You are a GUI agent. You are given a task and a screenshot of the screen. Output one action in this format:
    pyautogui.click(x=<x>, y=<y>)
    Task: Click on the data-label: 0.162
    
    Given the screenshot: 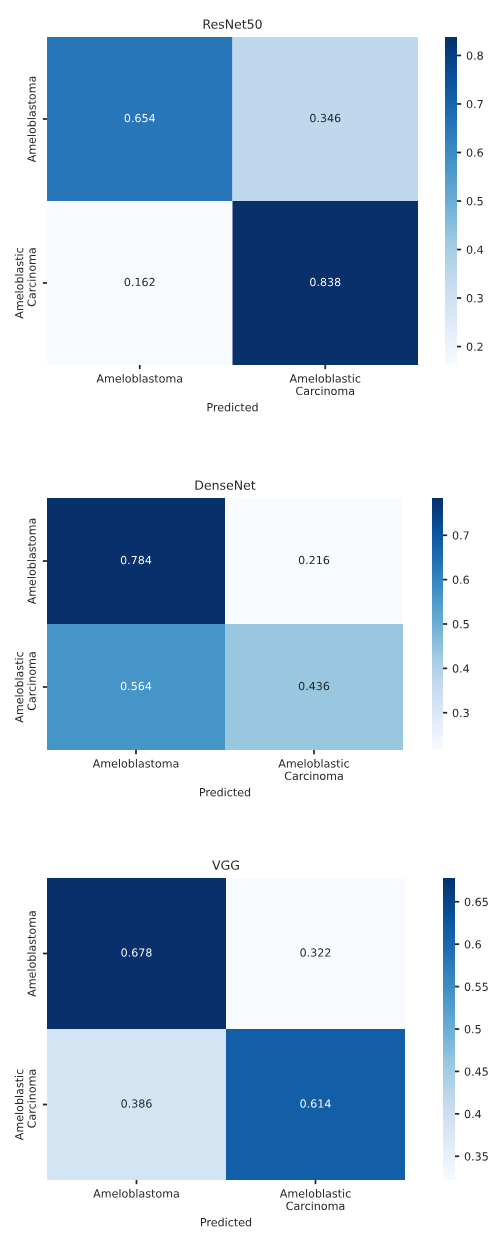 What is the action you would take?
    pyautogui.click(x=139, y=282)
    